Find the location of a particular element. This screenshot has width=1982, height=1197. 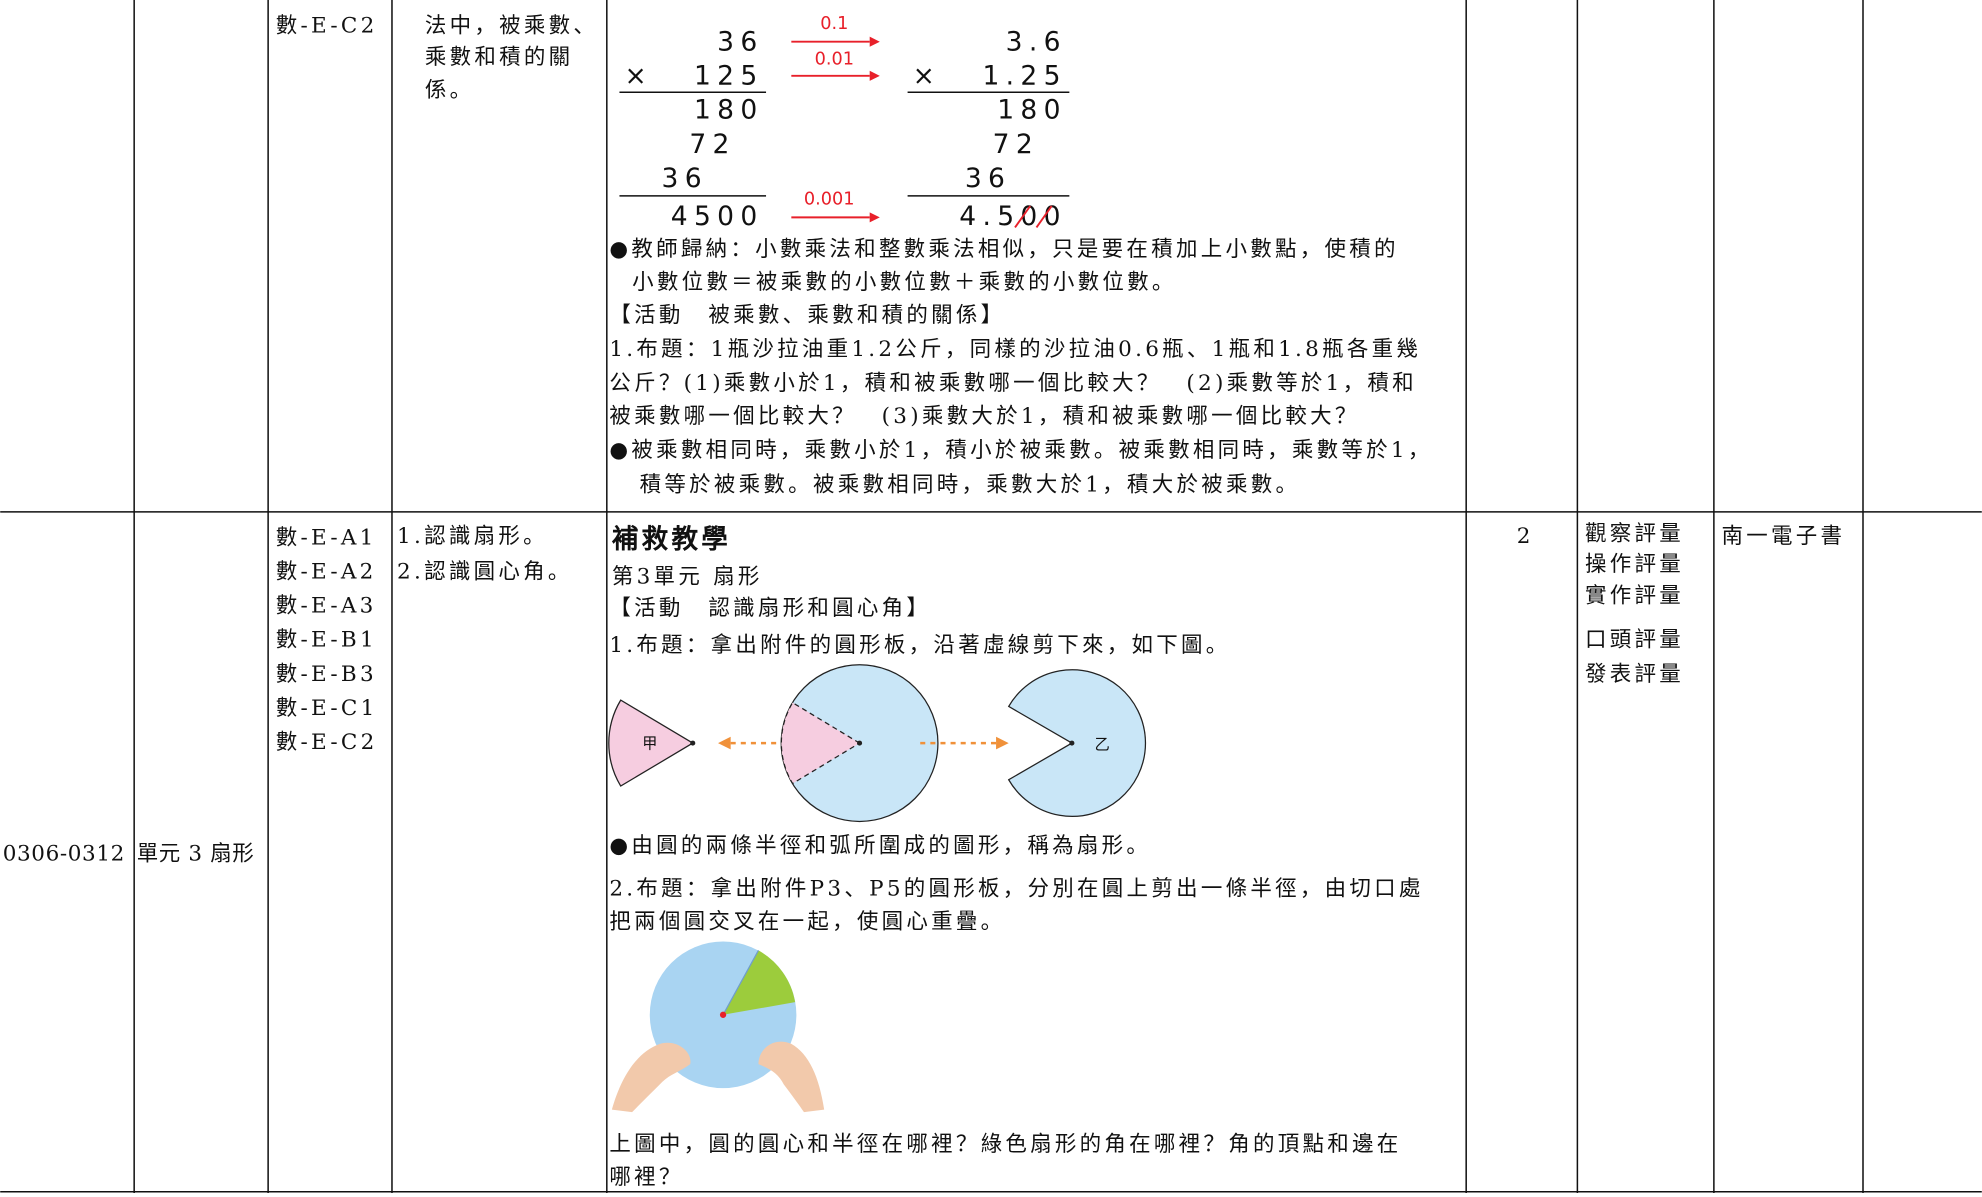

objective-line: 法中，被乘數、 is located at coordinates (511, 26).